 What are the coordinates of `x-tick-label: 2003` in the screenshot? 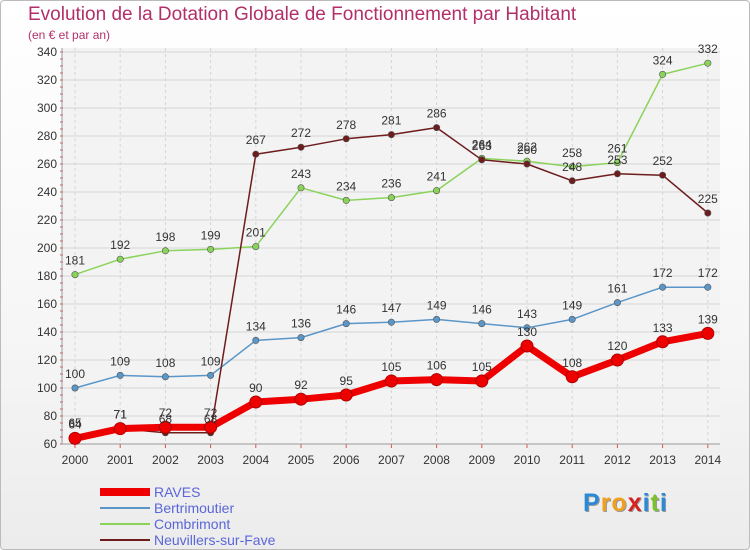 It's located at (210, 460).